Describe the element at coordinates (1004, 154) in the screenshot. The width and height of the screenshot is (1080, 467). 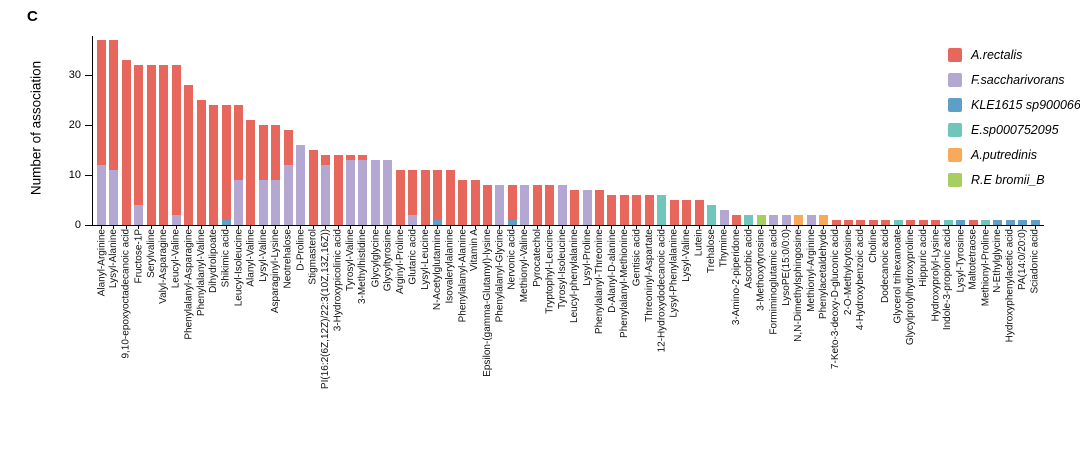
I see `legend-label: A.putredinis` at that location.